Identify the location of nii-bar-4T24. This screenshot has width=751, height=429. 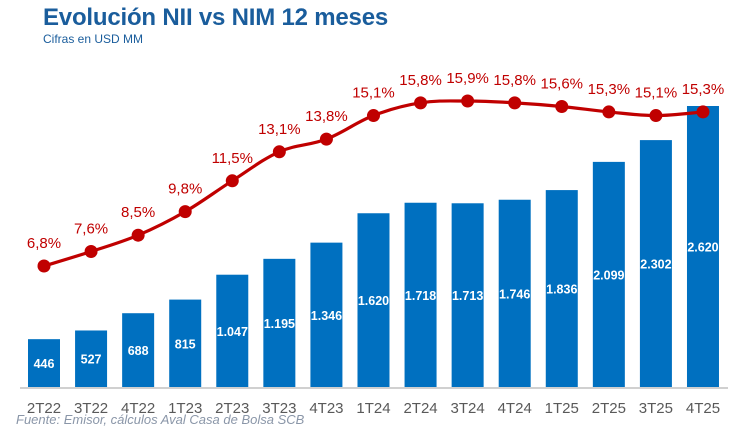
(514, 293).